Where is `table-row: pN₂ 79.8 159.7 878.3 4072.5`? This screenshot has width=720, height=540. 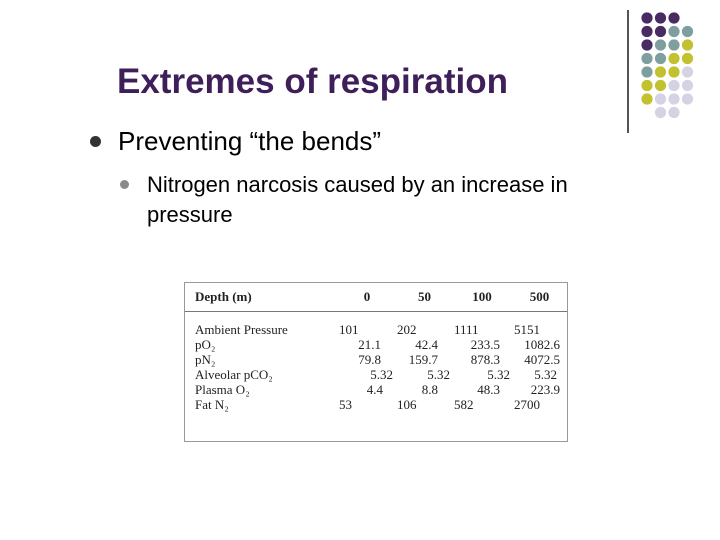
table-row: pN₂ 79.8 159.7 878.3 4072.5 is located at coordinates (376, 359).